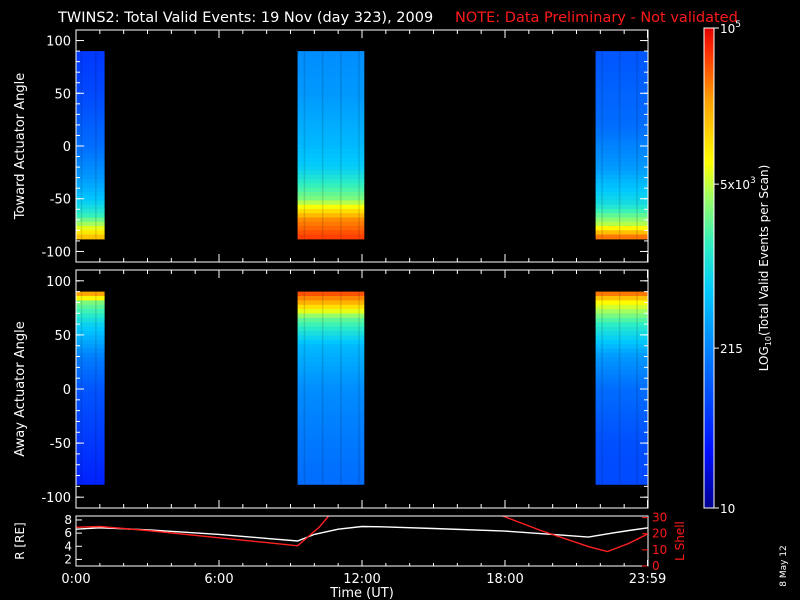  I want to click on x-tick-label: 18:00, so click(504, 579).